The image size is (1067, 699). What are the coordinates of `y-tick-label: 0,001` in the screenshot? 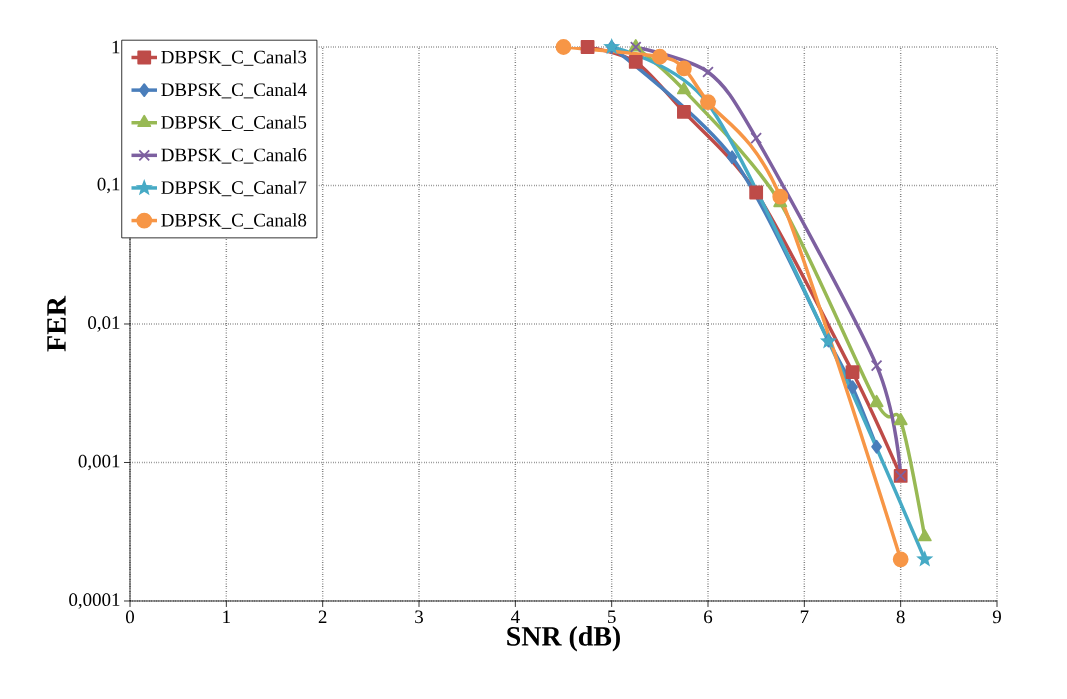 It's located at (99, 462).